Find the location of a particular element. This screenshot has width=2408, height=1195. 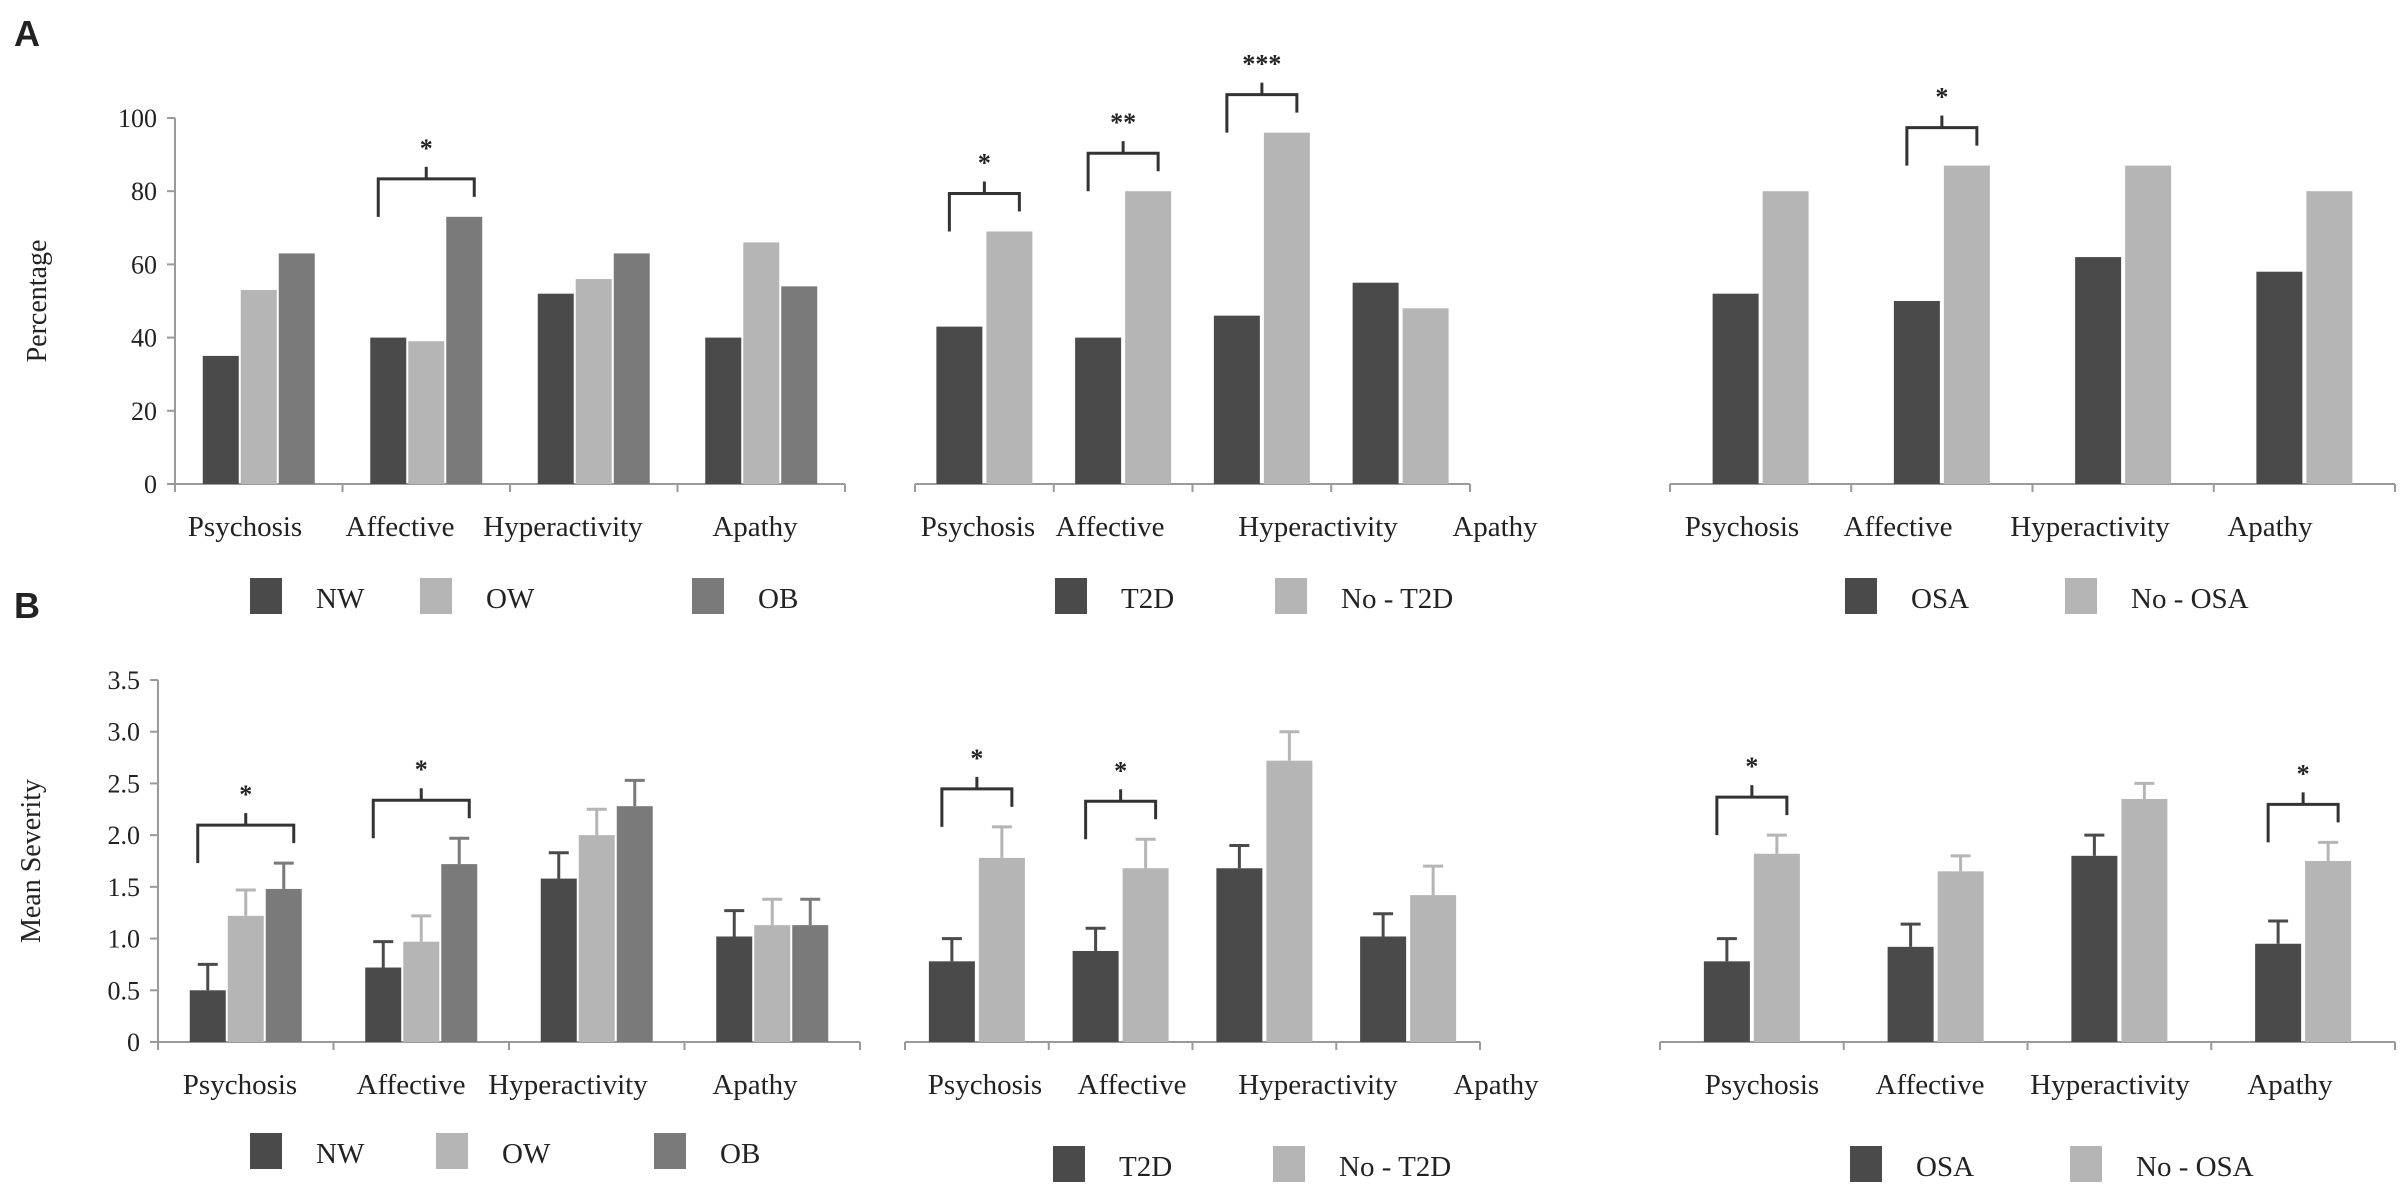

y-tick-label: 60 is located at coordinates (144, 264).